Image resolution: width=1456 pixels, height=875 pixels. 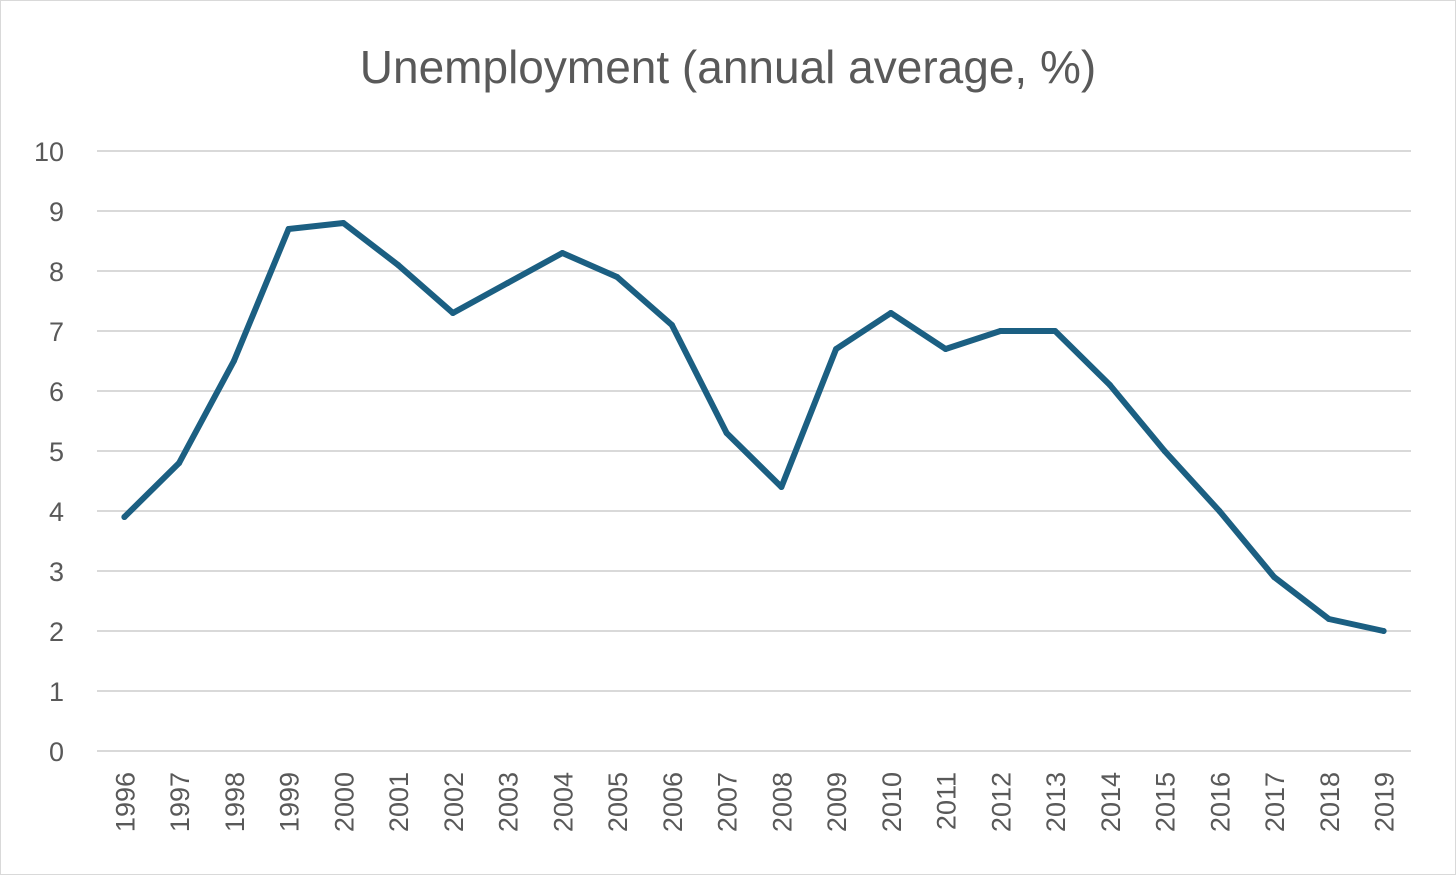 I want to click on data-point-1997, so click(x=179, y=463).